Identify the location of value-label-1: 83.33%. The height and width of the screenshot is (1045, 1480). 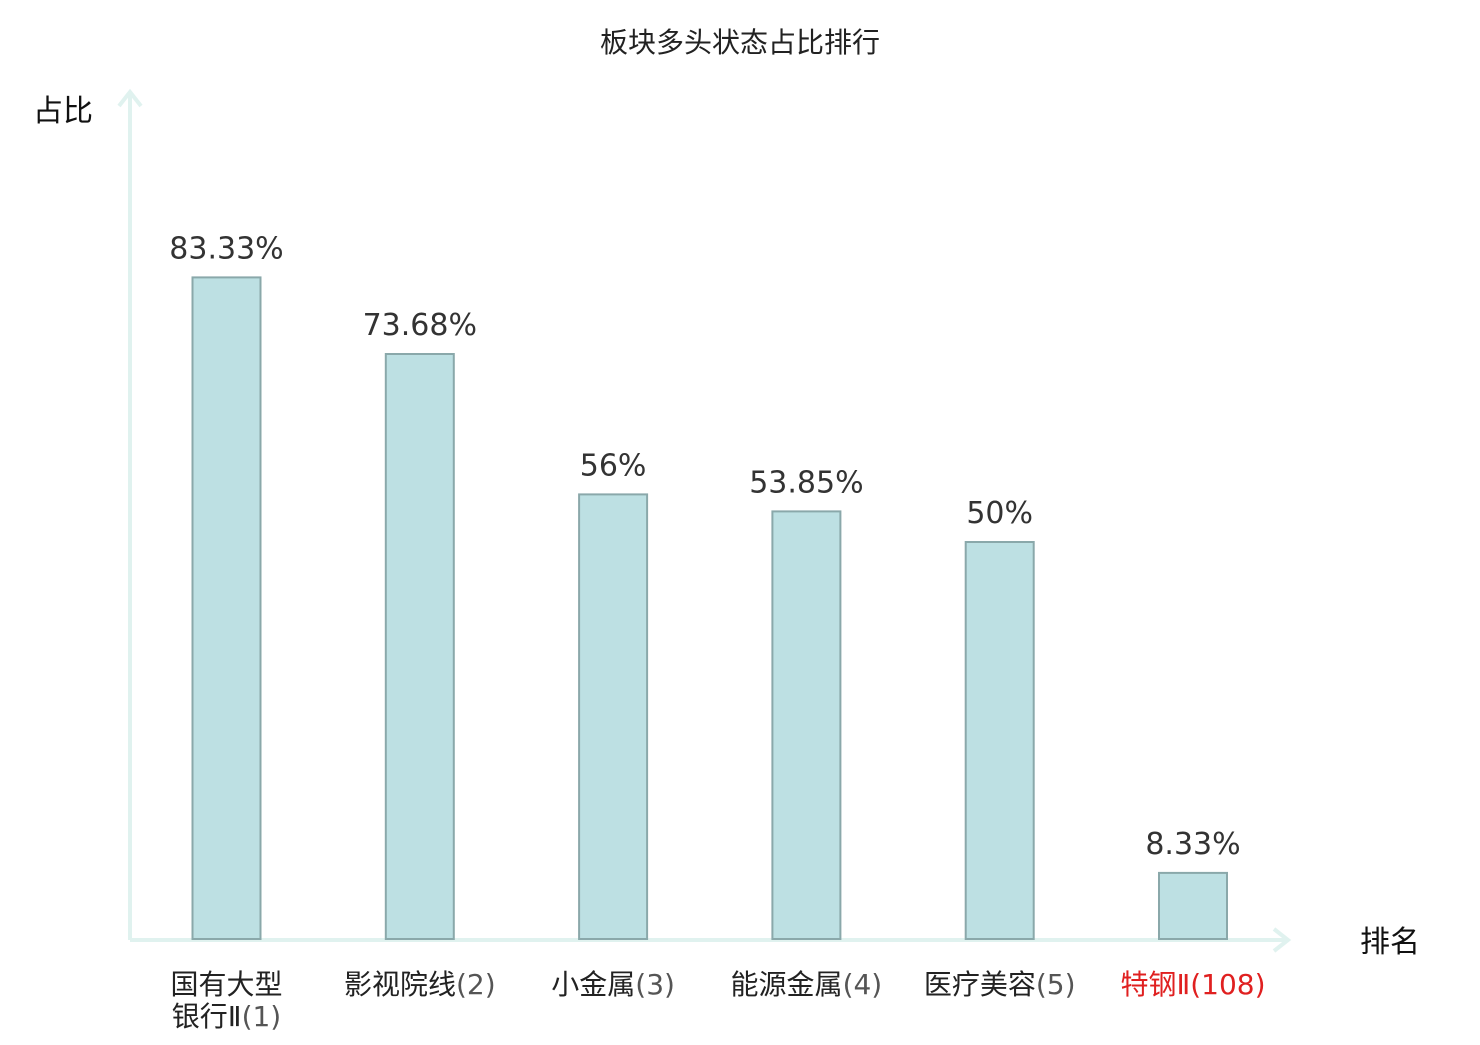
(226, 248).